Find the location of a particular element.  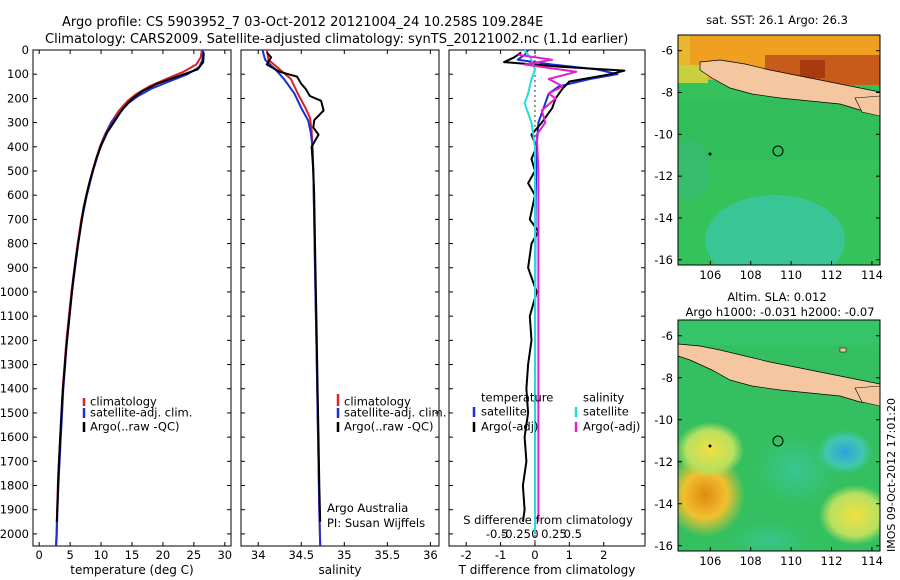

depth-tick-label: 300 is located at coordinates (18, 123).